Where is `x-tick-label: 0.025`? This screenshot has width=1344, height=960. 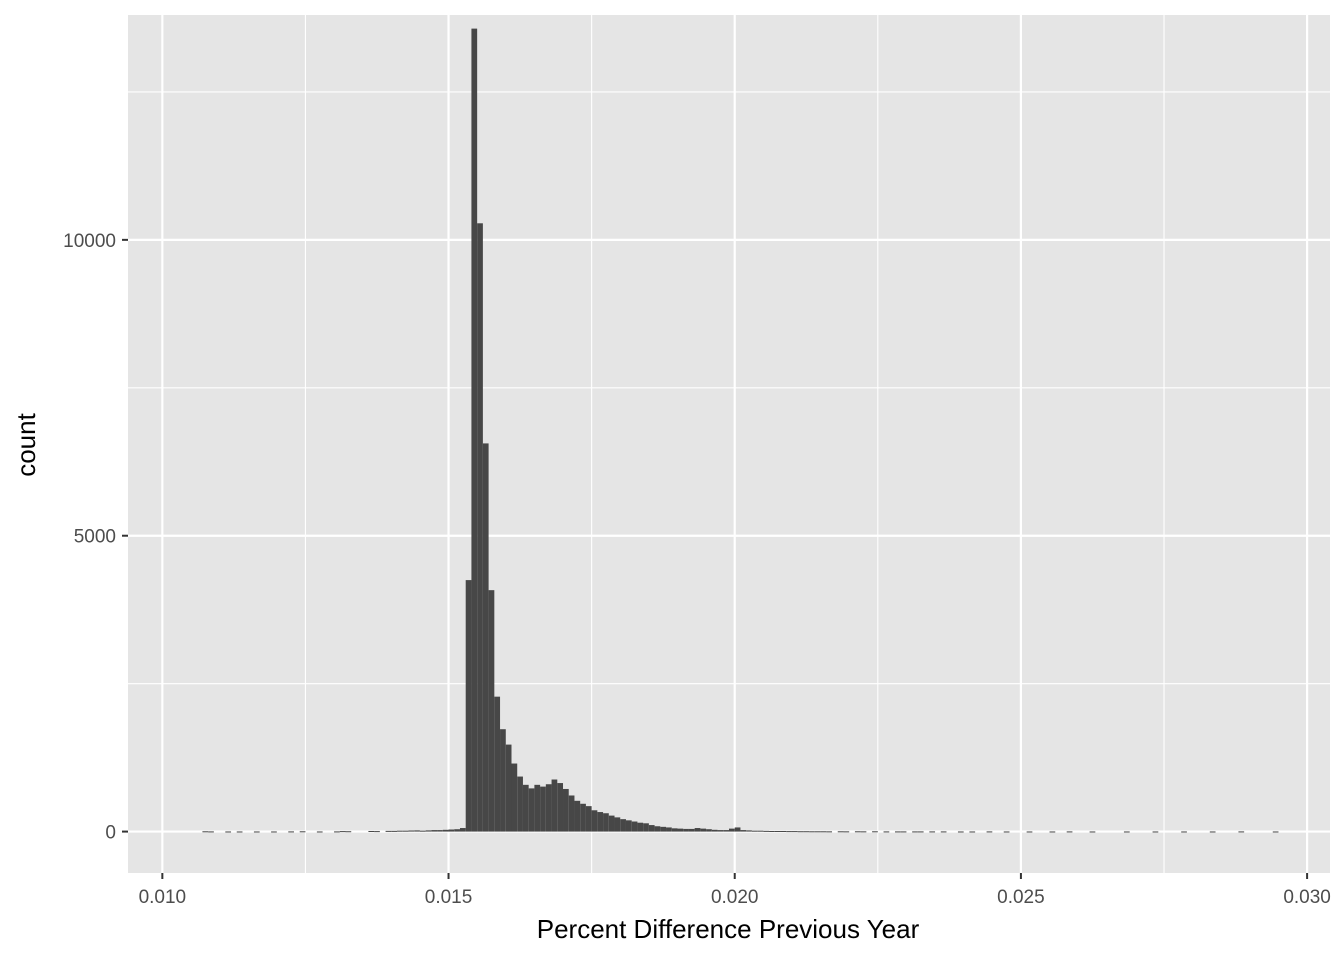
x-tick-label: 0.025 is located at coordinates (1021, 897).